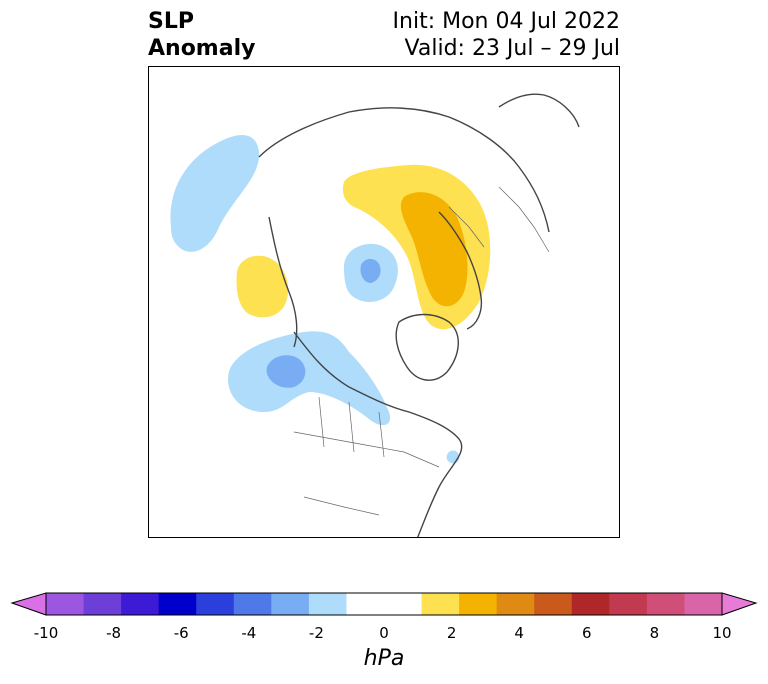  Describe the element at coordinates (384, 633) in the screenshot. I see `colorbar-tick-label: 0` at that location.